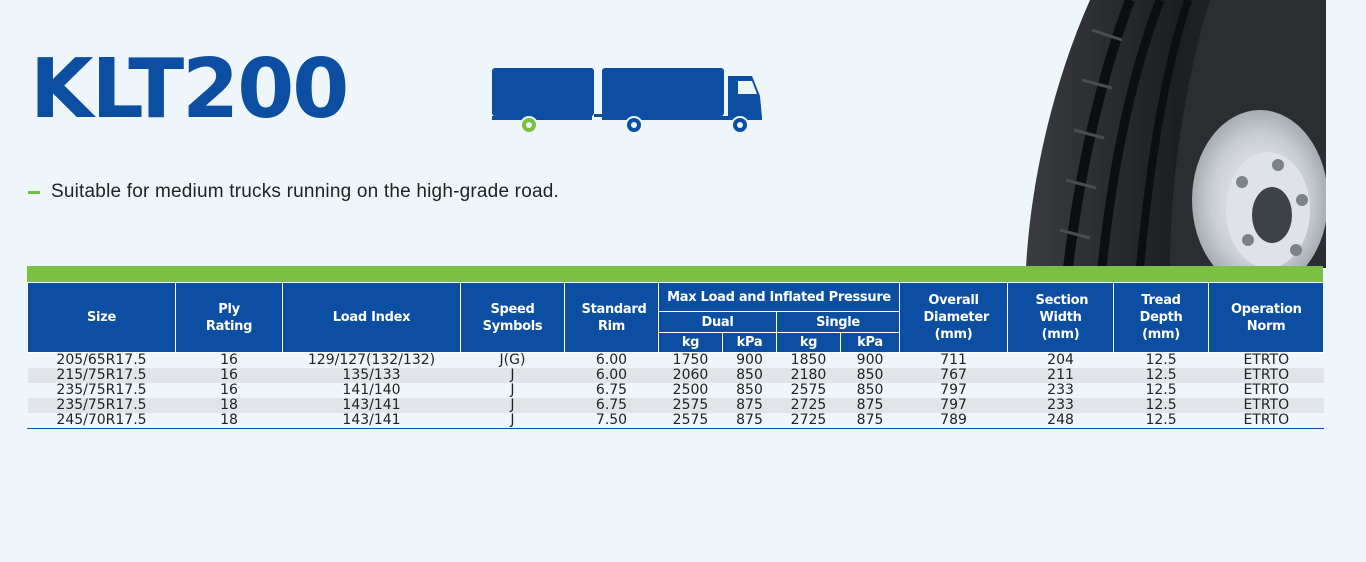 The height and width of the screenshot is (562, 1366). Describe the element at coordinates (838, 322) in the screenshot. I see `header-single: Single` at that location.